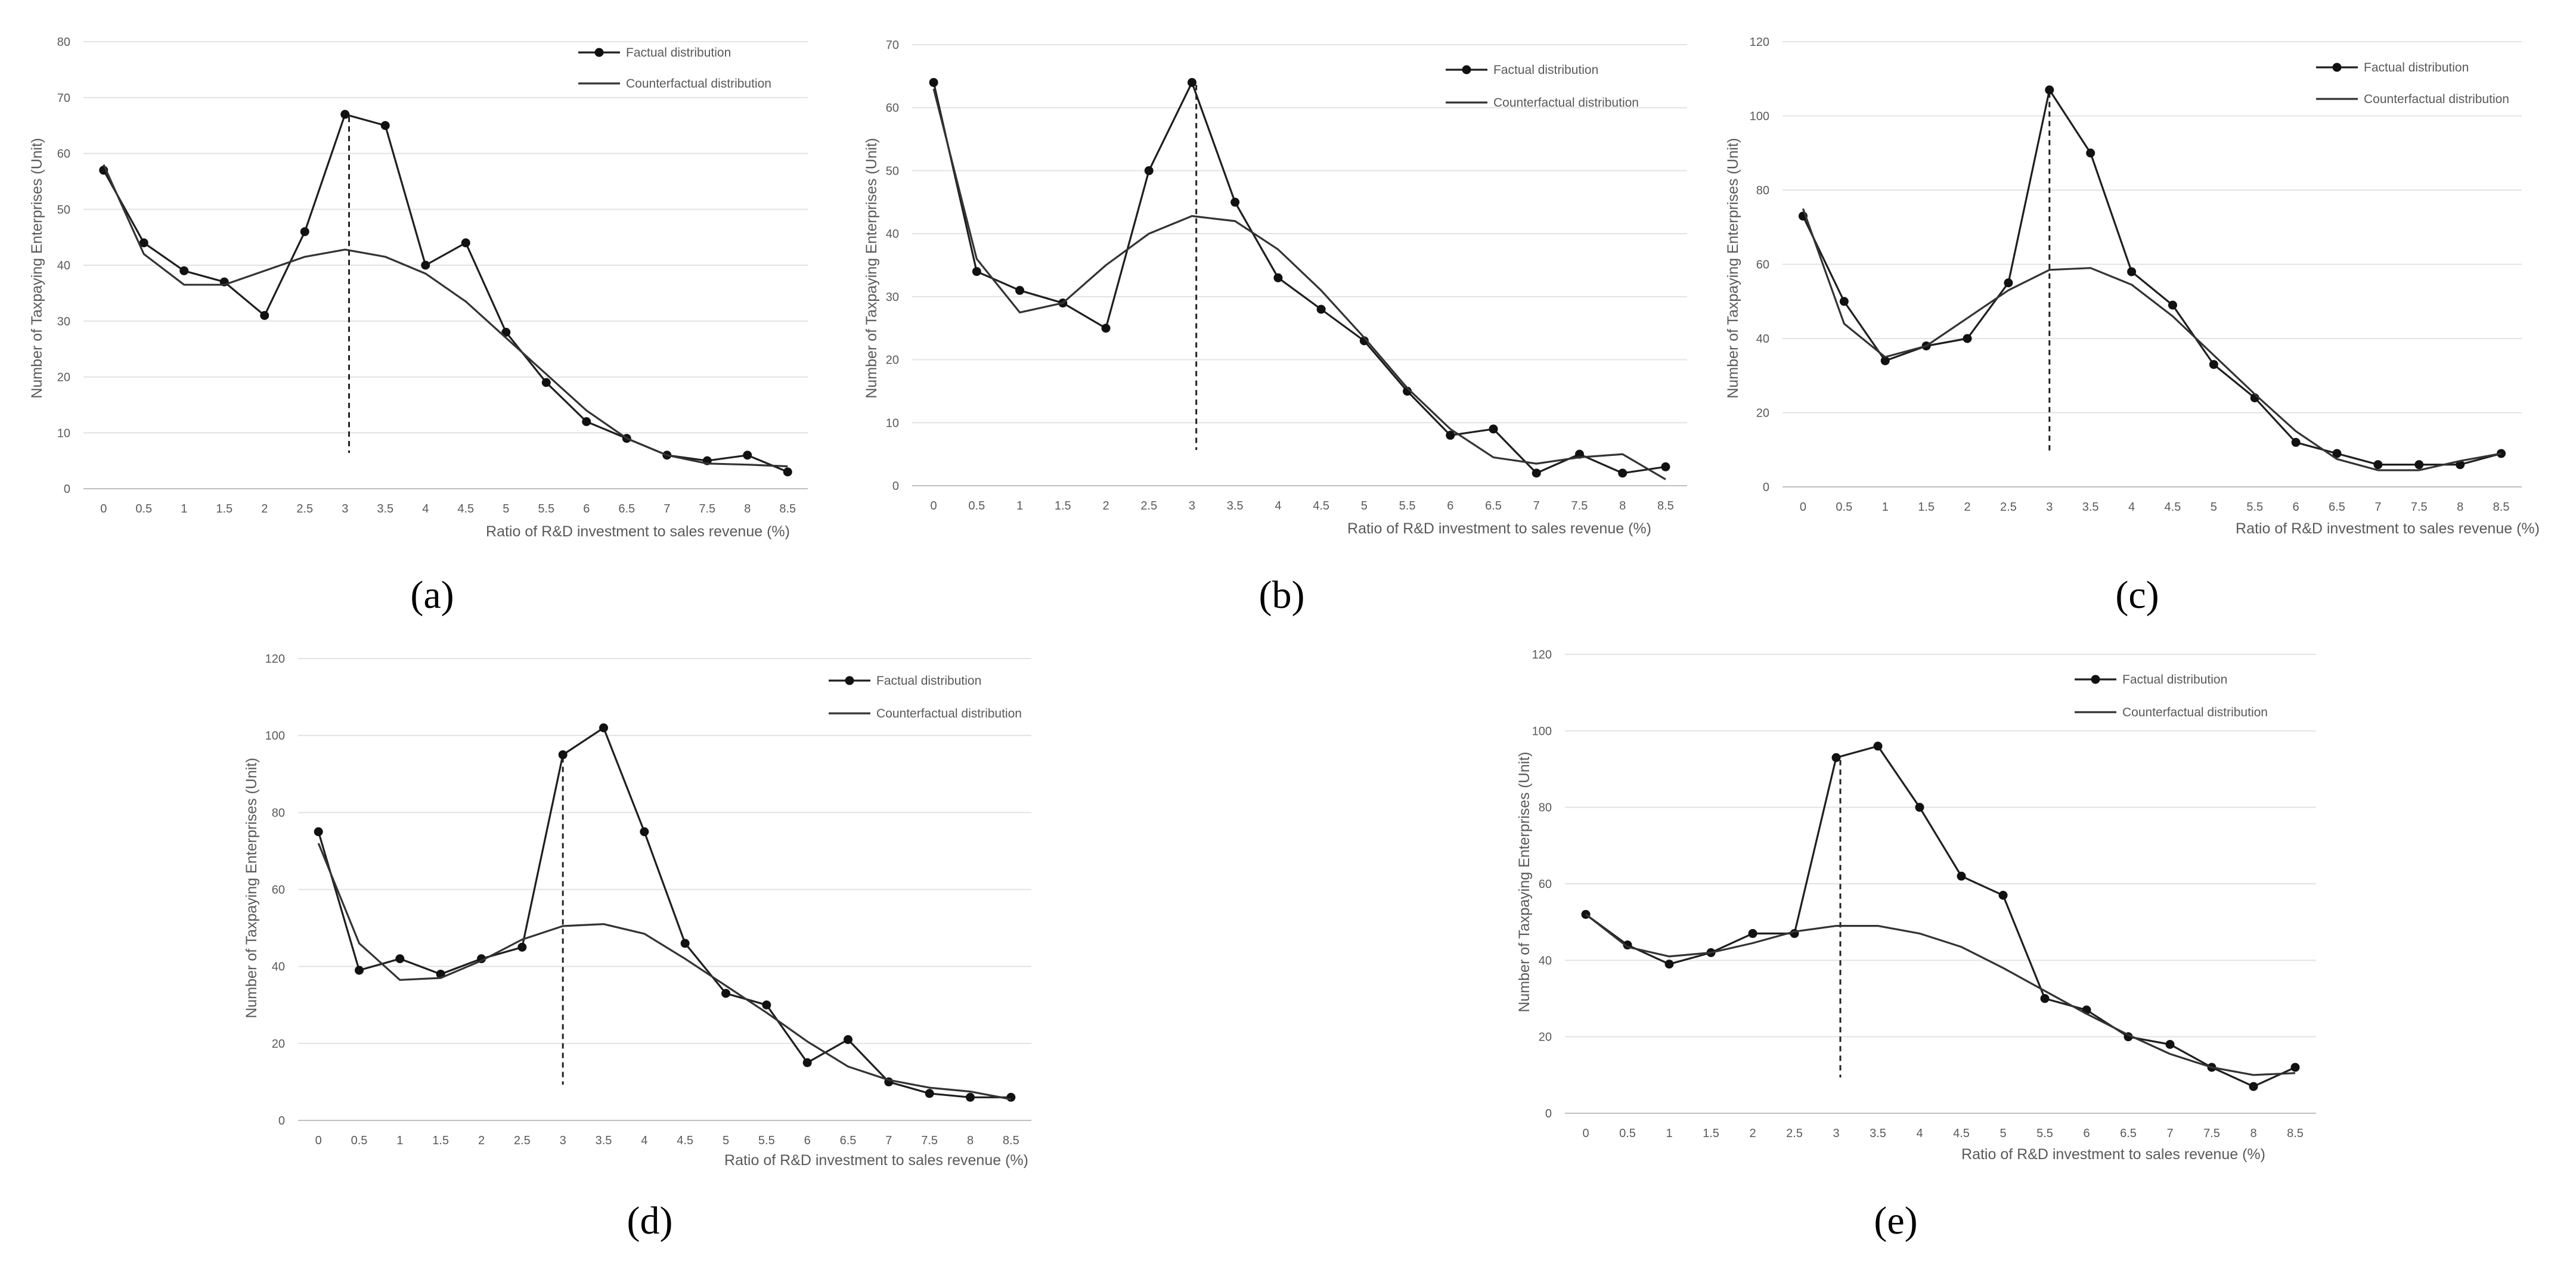  What do you see at coordinates (1542, 731) in the screenshot?
I see `y-tick-label: 100` at bounding box center [1542, 731].